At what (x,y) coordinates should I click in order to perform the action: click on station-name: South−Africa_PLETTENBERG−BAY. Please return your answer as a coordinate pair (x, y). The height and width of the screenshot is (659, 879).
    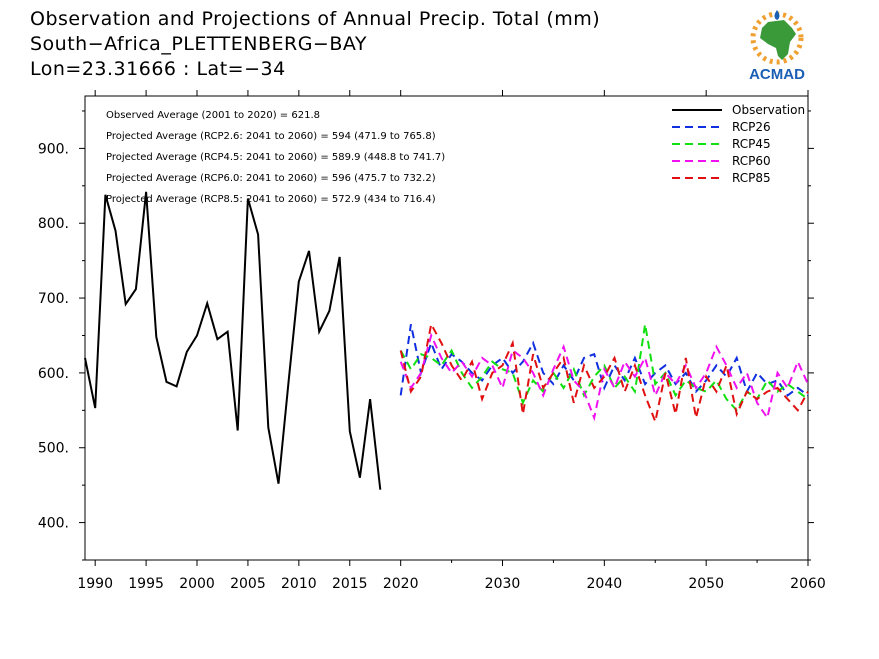
    Looking at the image, I should click on (199, 44).